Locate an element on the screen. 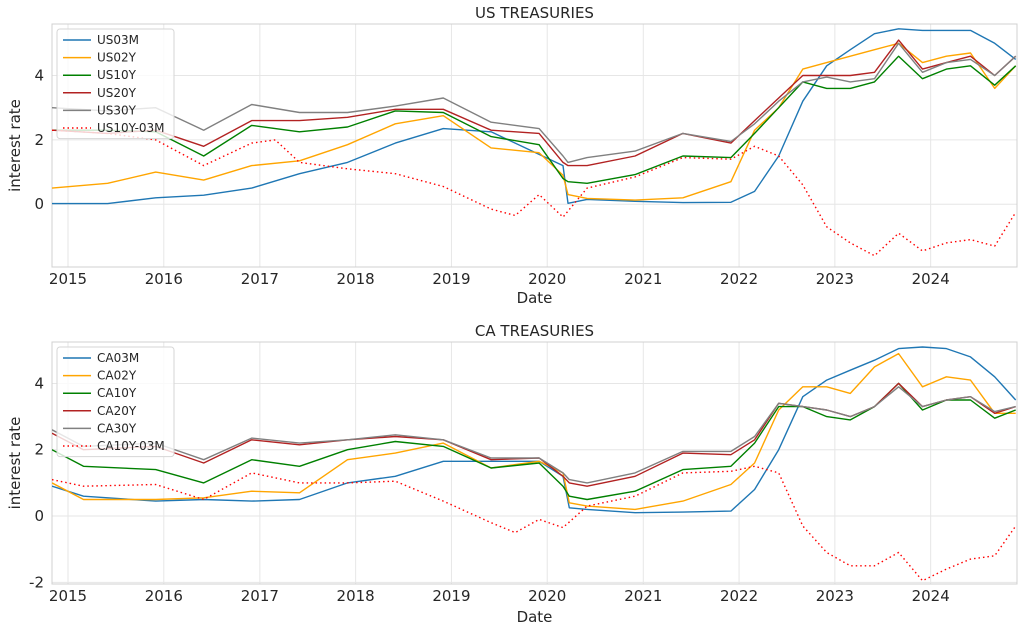 Image resolution: width=1024 pixels, height=636 pixels. chart-title: CA TREASURIES is located at coordinates (534, 331).